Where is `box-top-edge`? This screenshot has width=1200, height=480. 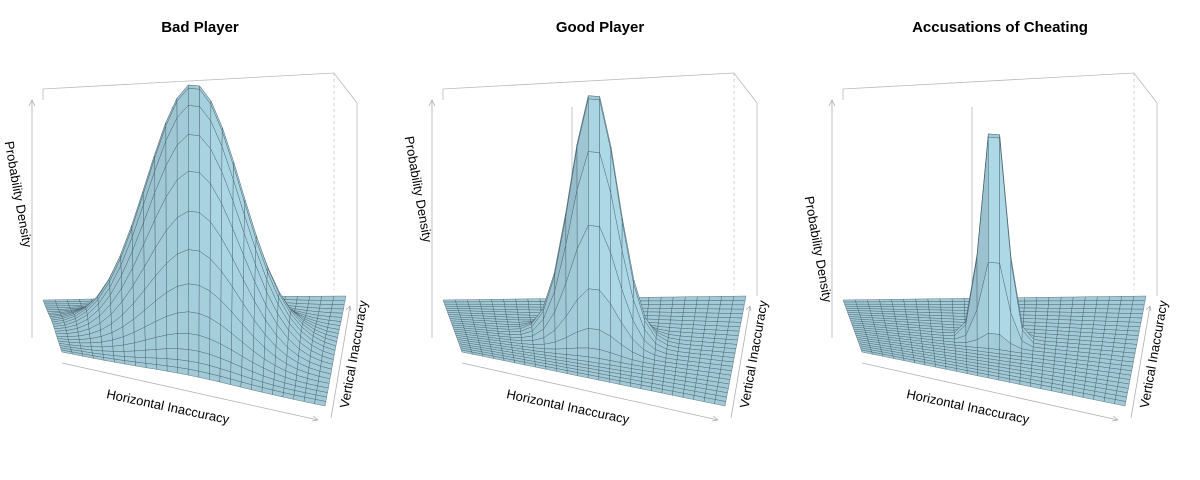 box-top-edge is located at coordinates (1000, 88).